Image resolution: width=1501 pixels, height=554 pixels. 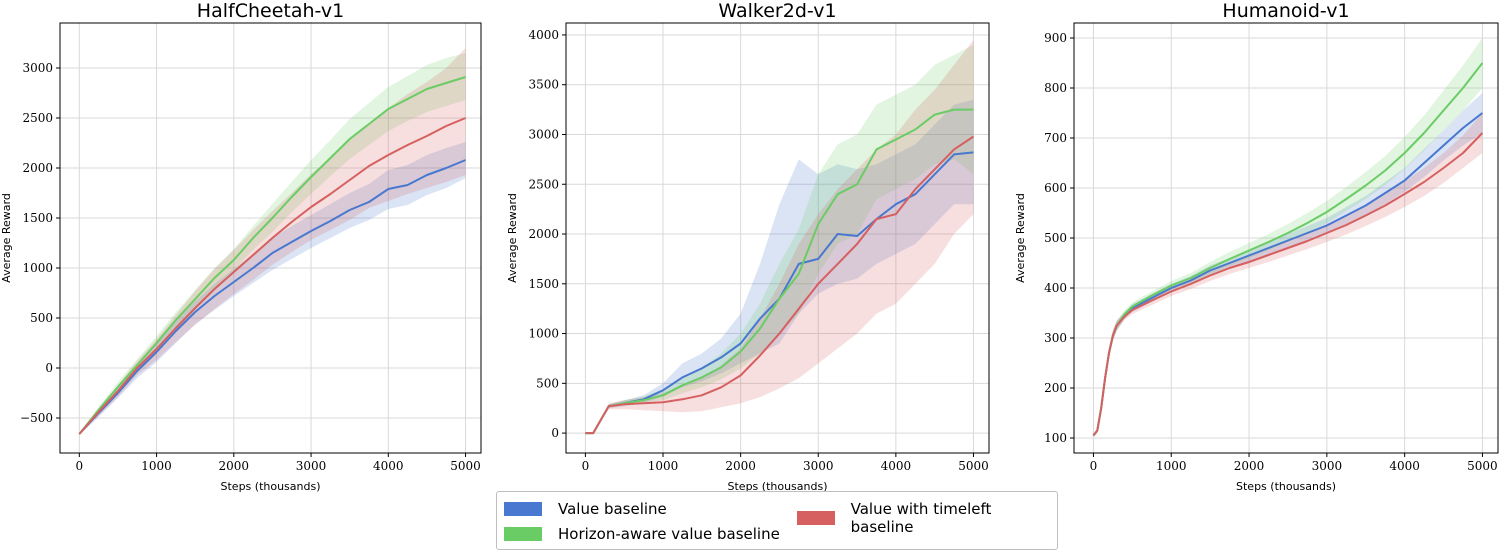 What do you see at coordinates (270, 11) in the screenshot?
I see `chart-title: HalfCheetah-v1` at bounding box center [270, 11].